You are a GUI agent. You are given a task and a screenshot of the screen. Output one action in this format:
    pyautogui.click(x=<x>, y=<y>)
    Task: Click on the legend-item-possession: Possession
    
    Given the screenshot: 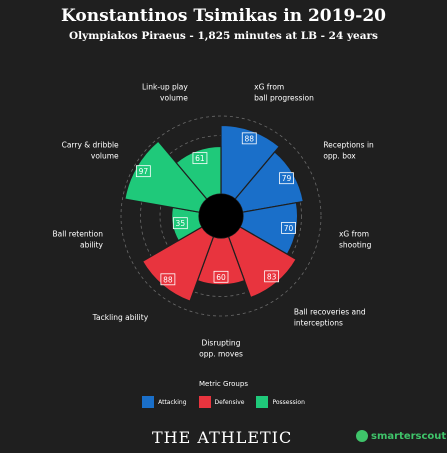 What is the action you would take?
    pyautogui.click(x=280, y=402)
    